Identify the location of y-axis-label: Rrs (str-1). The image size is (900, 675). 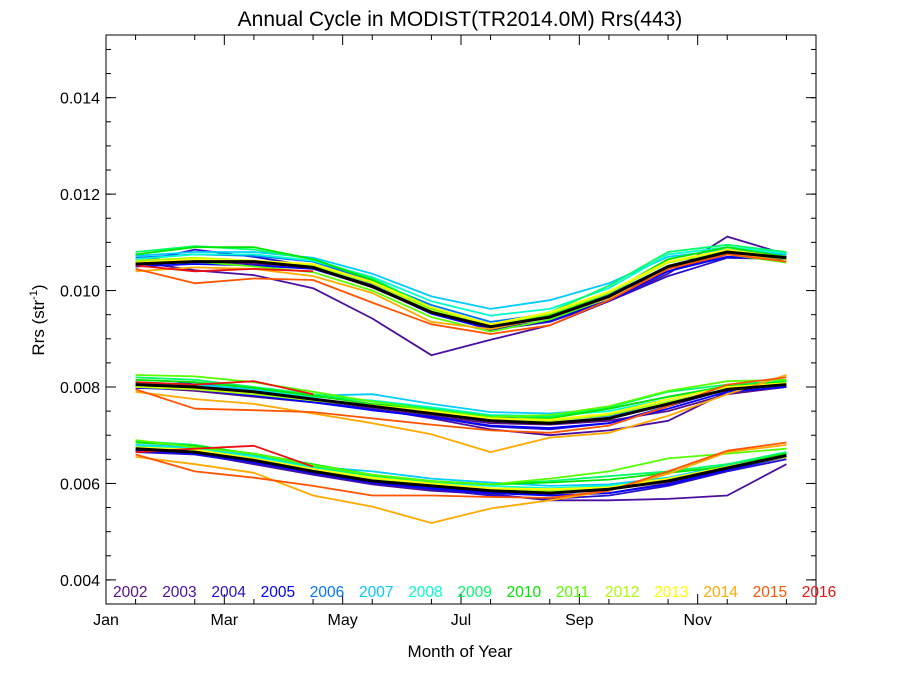
(38, 319).